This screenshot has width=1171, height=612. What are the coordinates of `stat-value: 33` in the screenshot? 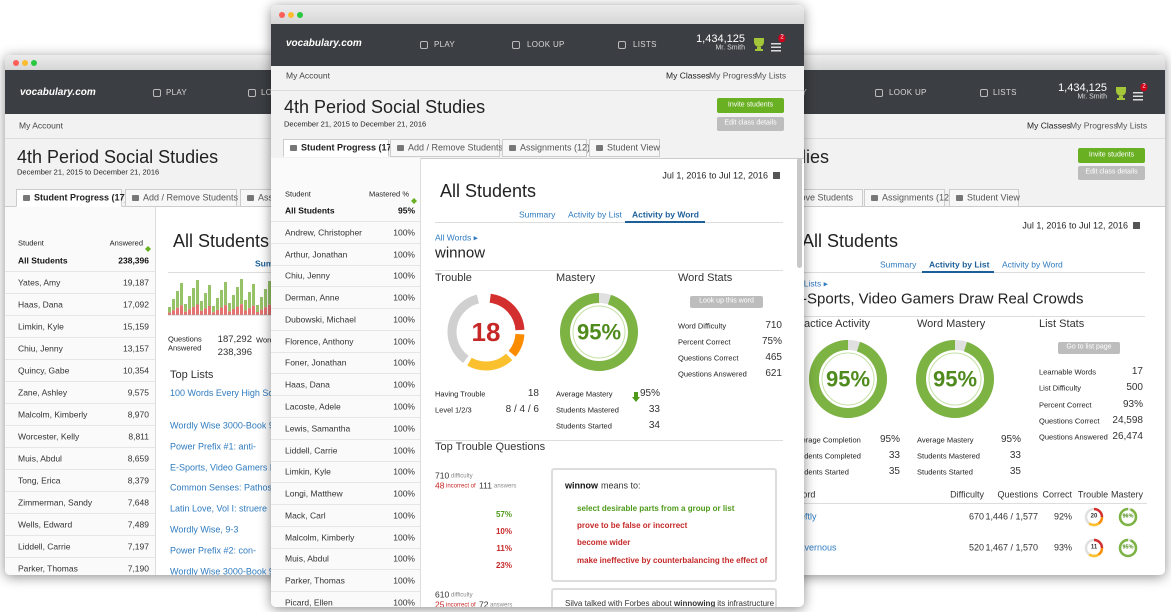 It's located at (654, 409).